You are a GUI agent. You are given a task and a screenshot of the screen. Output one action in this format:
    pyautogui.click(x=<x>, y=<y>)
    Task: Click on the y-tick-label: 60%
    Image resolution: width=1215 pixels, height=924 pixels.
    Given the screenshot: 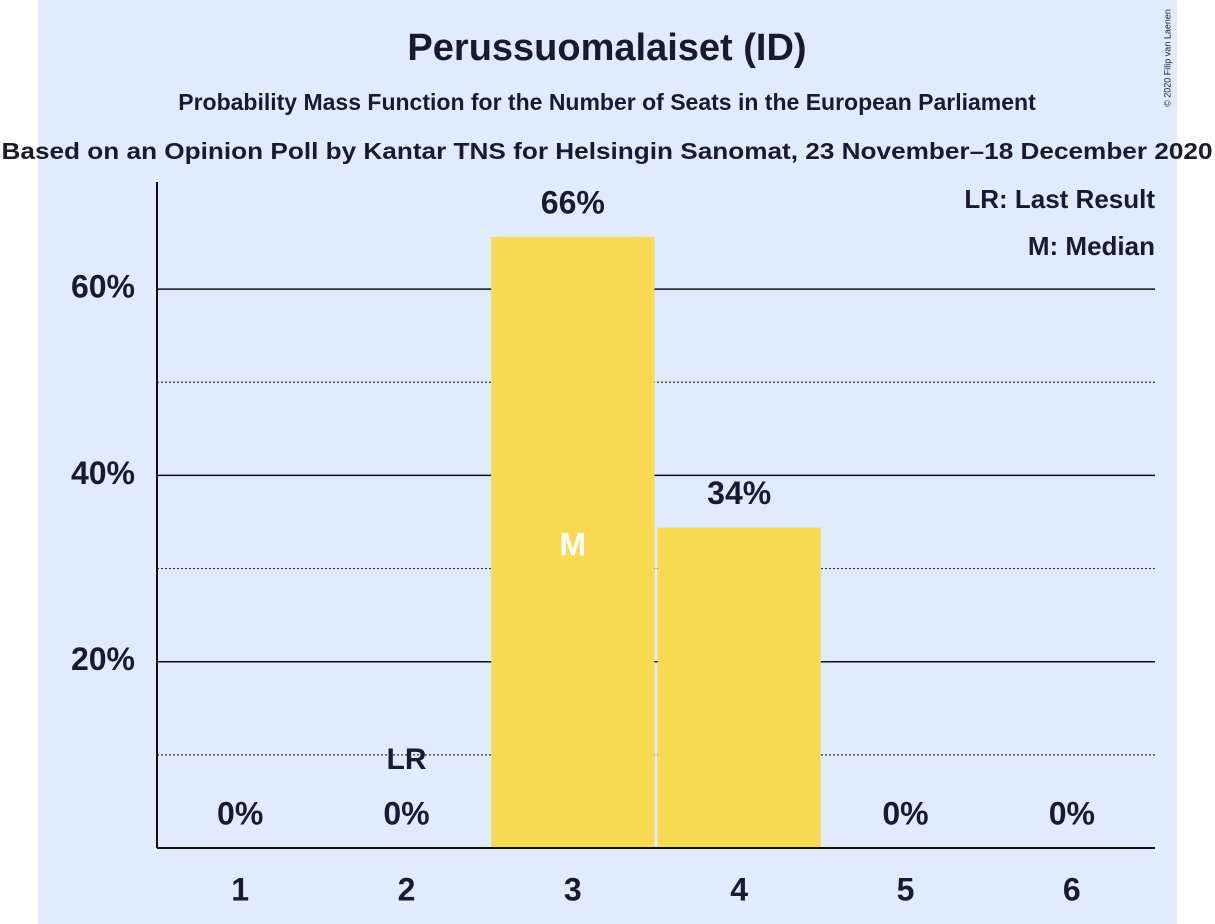 What is the action you would take?
    pyautogui.click(x=103, y=287)
    